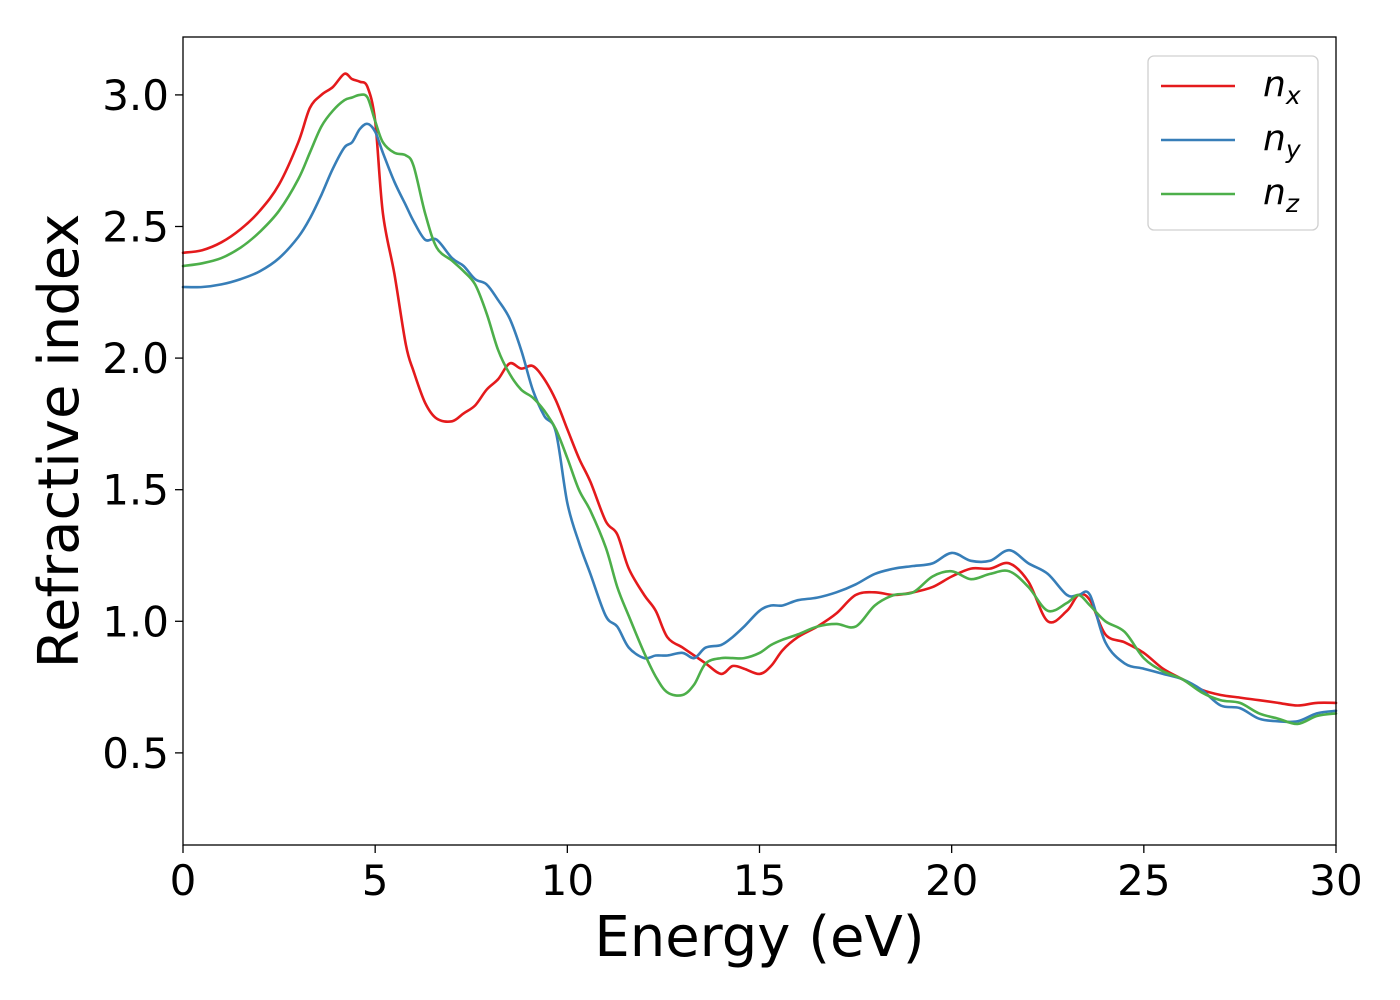 Image resolution: width=1400 pixels, height=1000 pixels. Describe the element at coordinates (183, 880) in the screenshot. I see `x-tick-label: 0` at that location.